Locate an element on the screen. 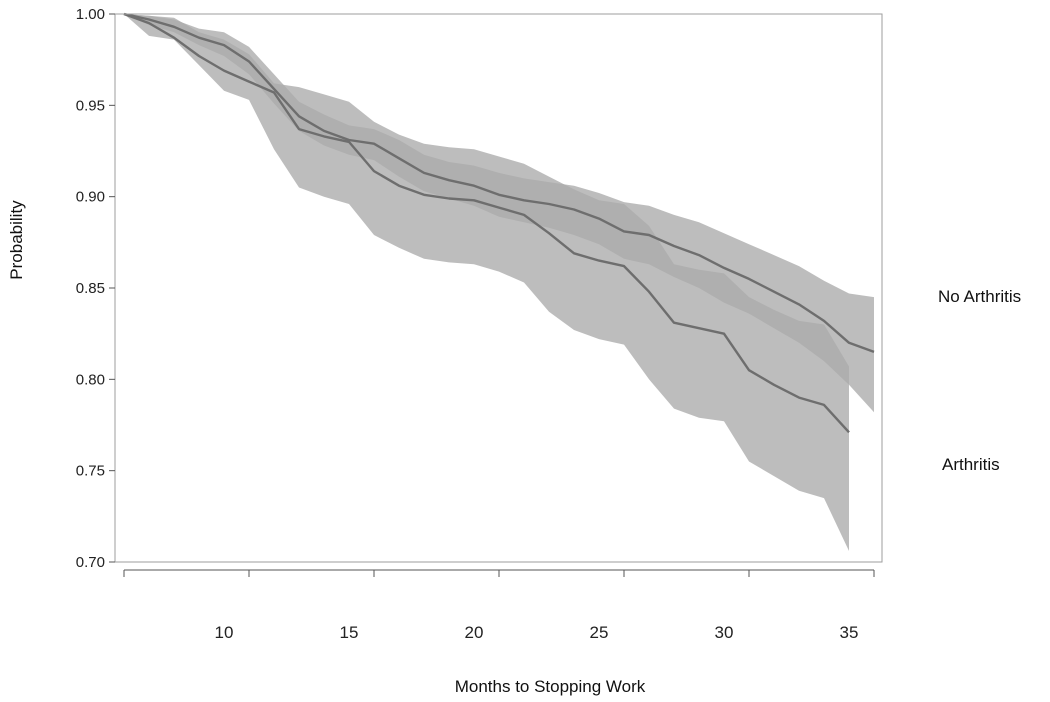 The width and height of the screenshot is (1050, 702). x-axis: 10 15 20 25 30 35 is located at coordinates (499, 605).